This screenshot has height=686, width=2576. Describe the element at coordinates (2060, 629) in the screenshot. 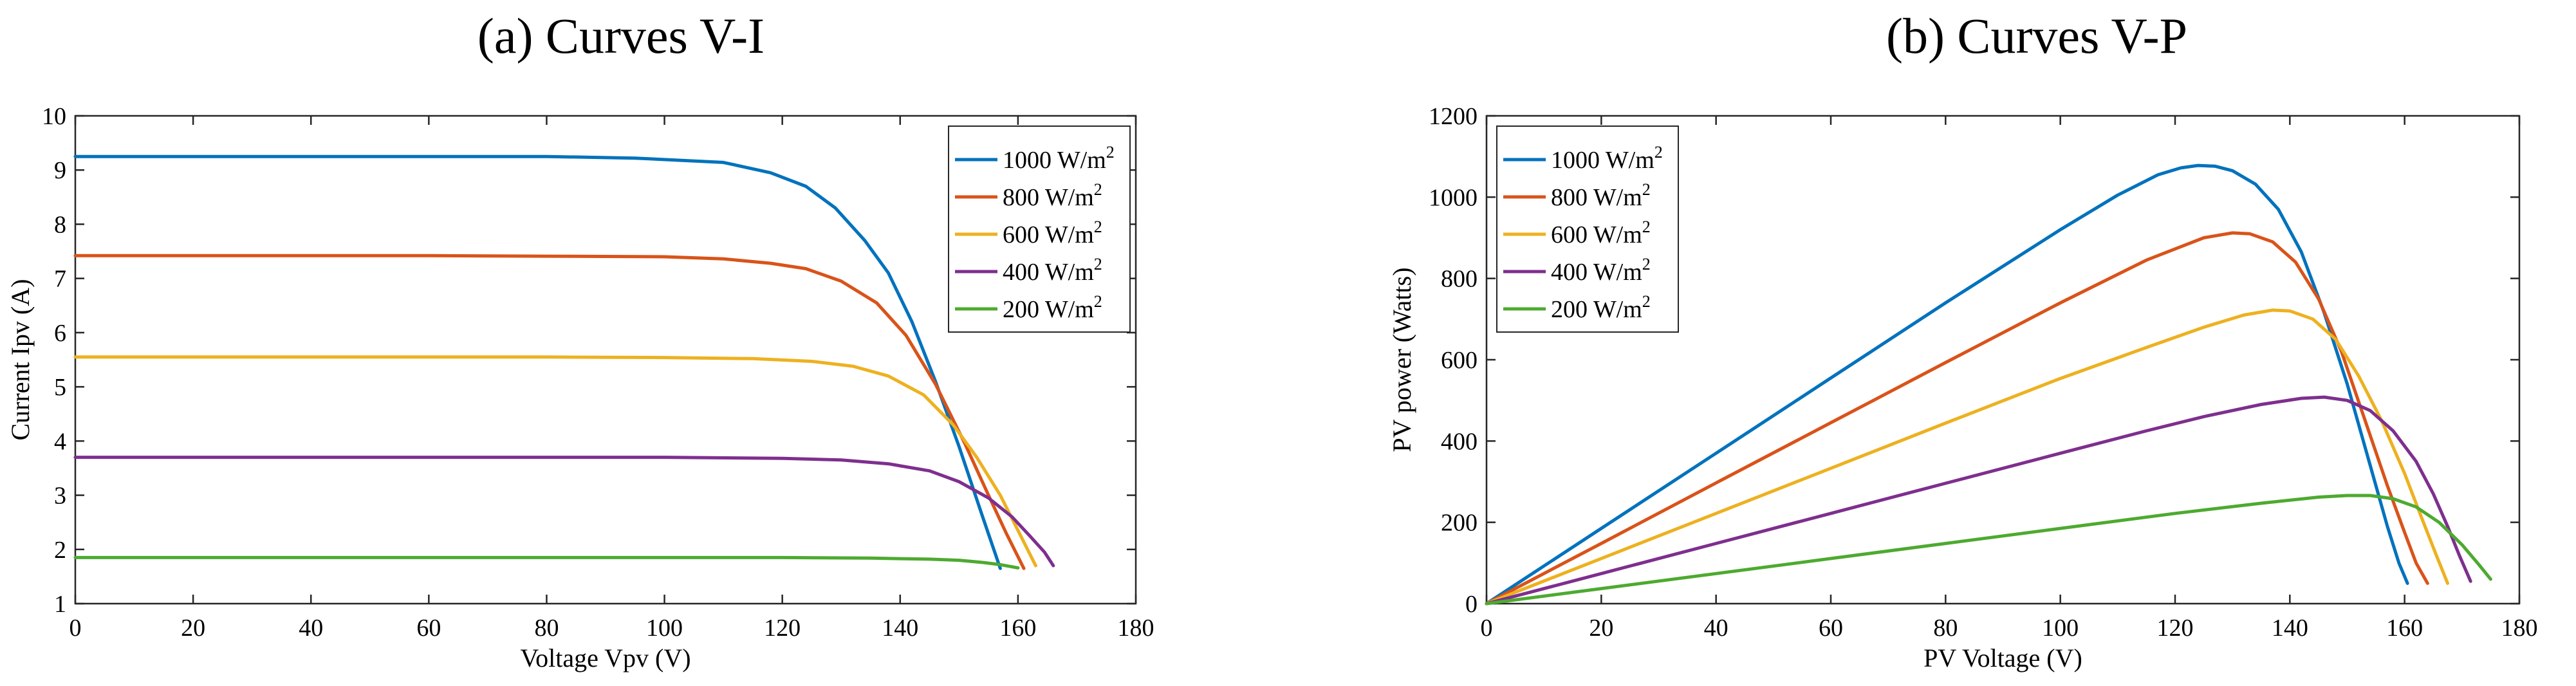

I see `vp-x-tick-label: 100` at that location.